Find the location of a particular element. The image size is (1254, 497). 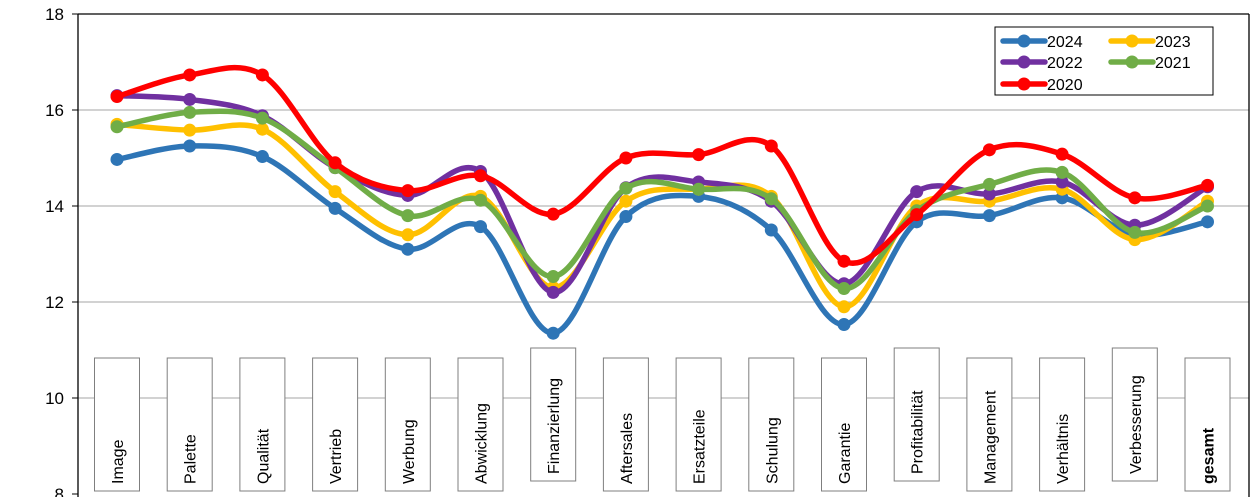

y-tick-label: 18 is located at coordinates (54, 14).